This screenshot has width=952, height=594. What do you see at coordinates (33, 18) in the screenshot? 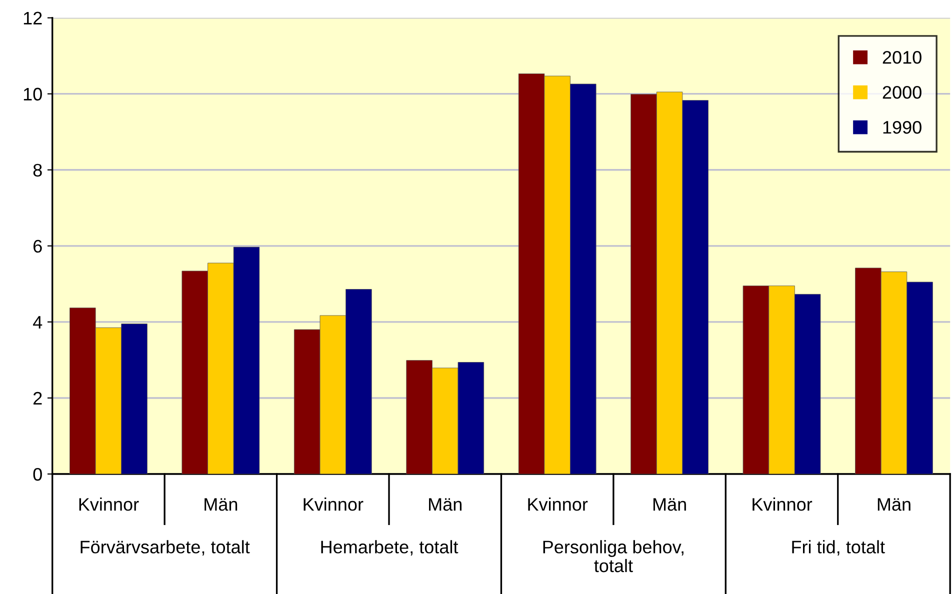
I see `y-tick-label: 12` at bounding box center [33, 18].